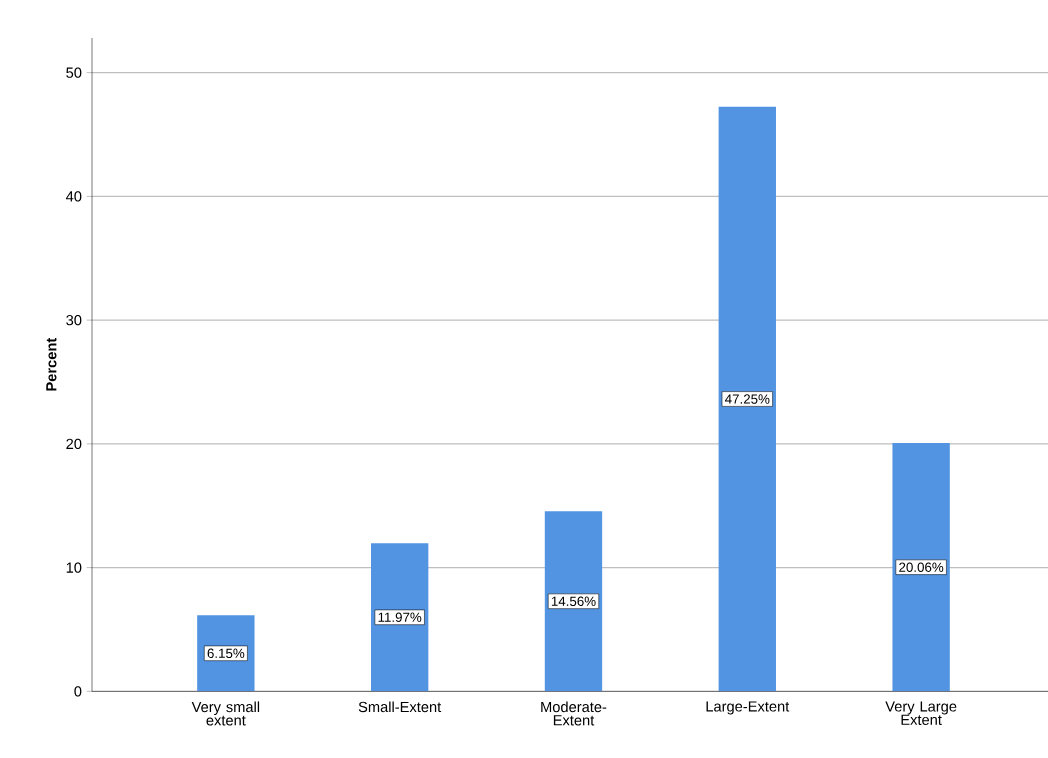 This screenshot has height=758, width=1048. Describe the element at coordinates (400, 707) in the screenshot. I see `x-tick-label: Small-Extent` at that location.